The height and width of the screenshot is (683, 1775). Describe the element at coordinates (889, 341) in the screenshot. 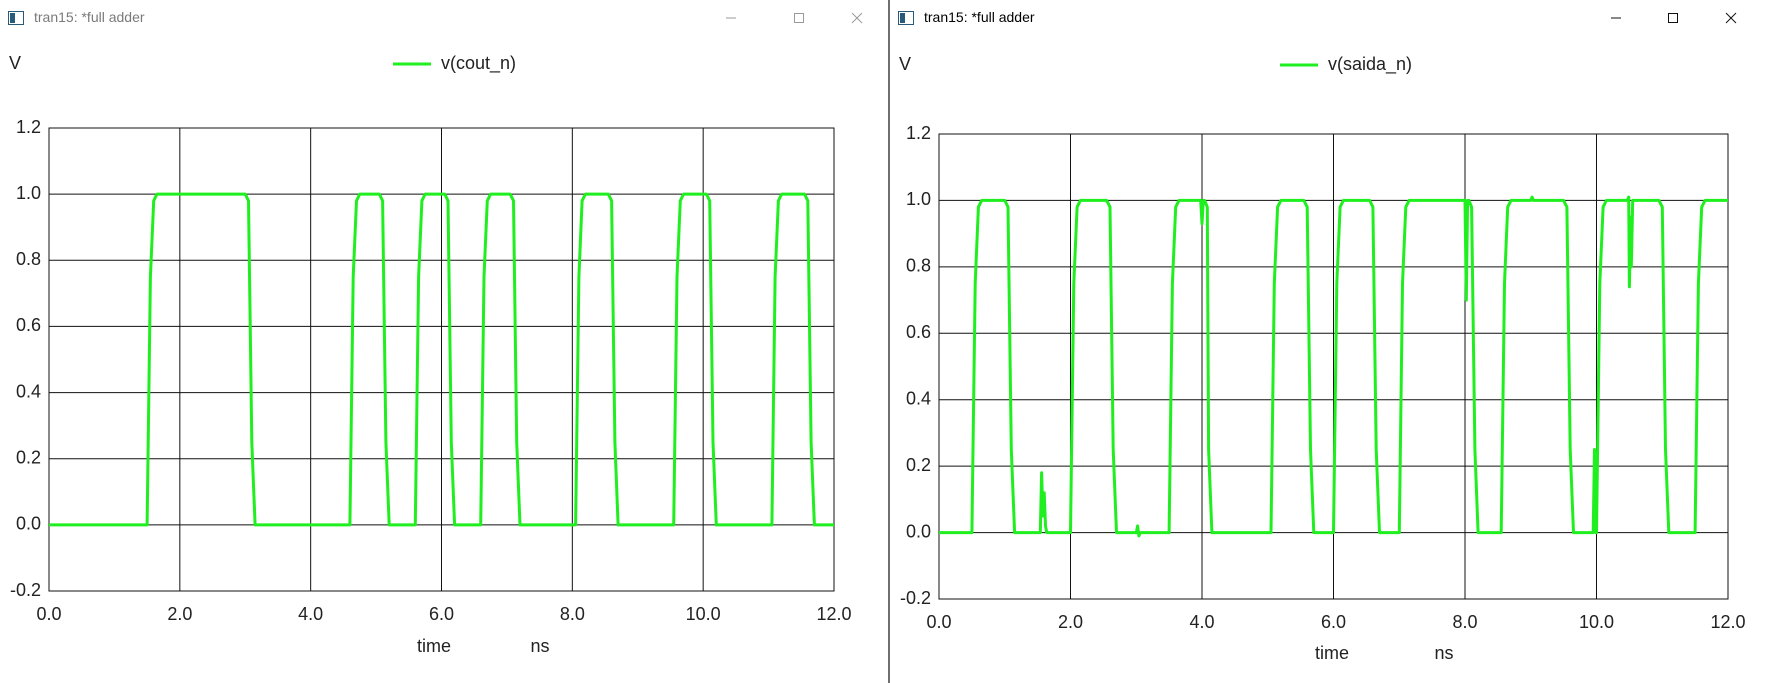

I see `window-divider` at that location.